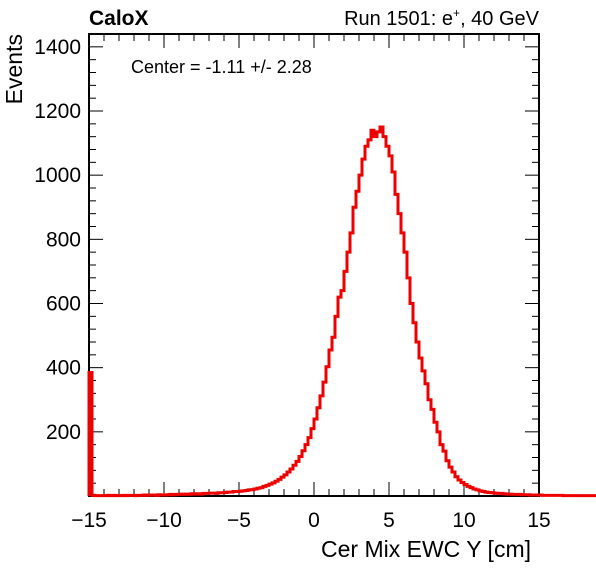  Describe the element at coordinates (63, 368) in the screenshot. I see `y-tick-label: 400` at that location.